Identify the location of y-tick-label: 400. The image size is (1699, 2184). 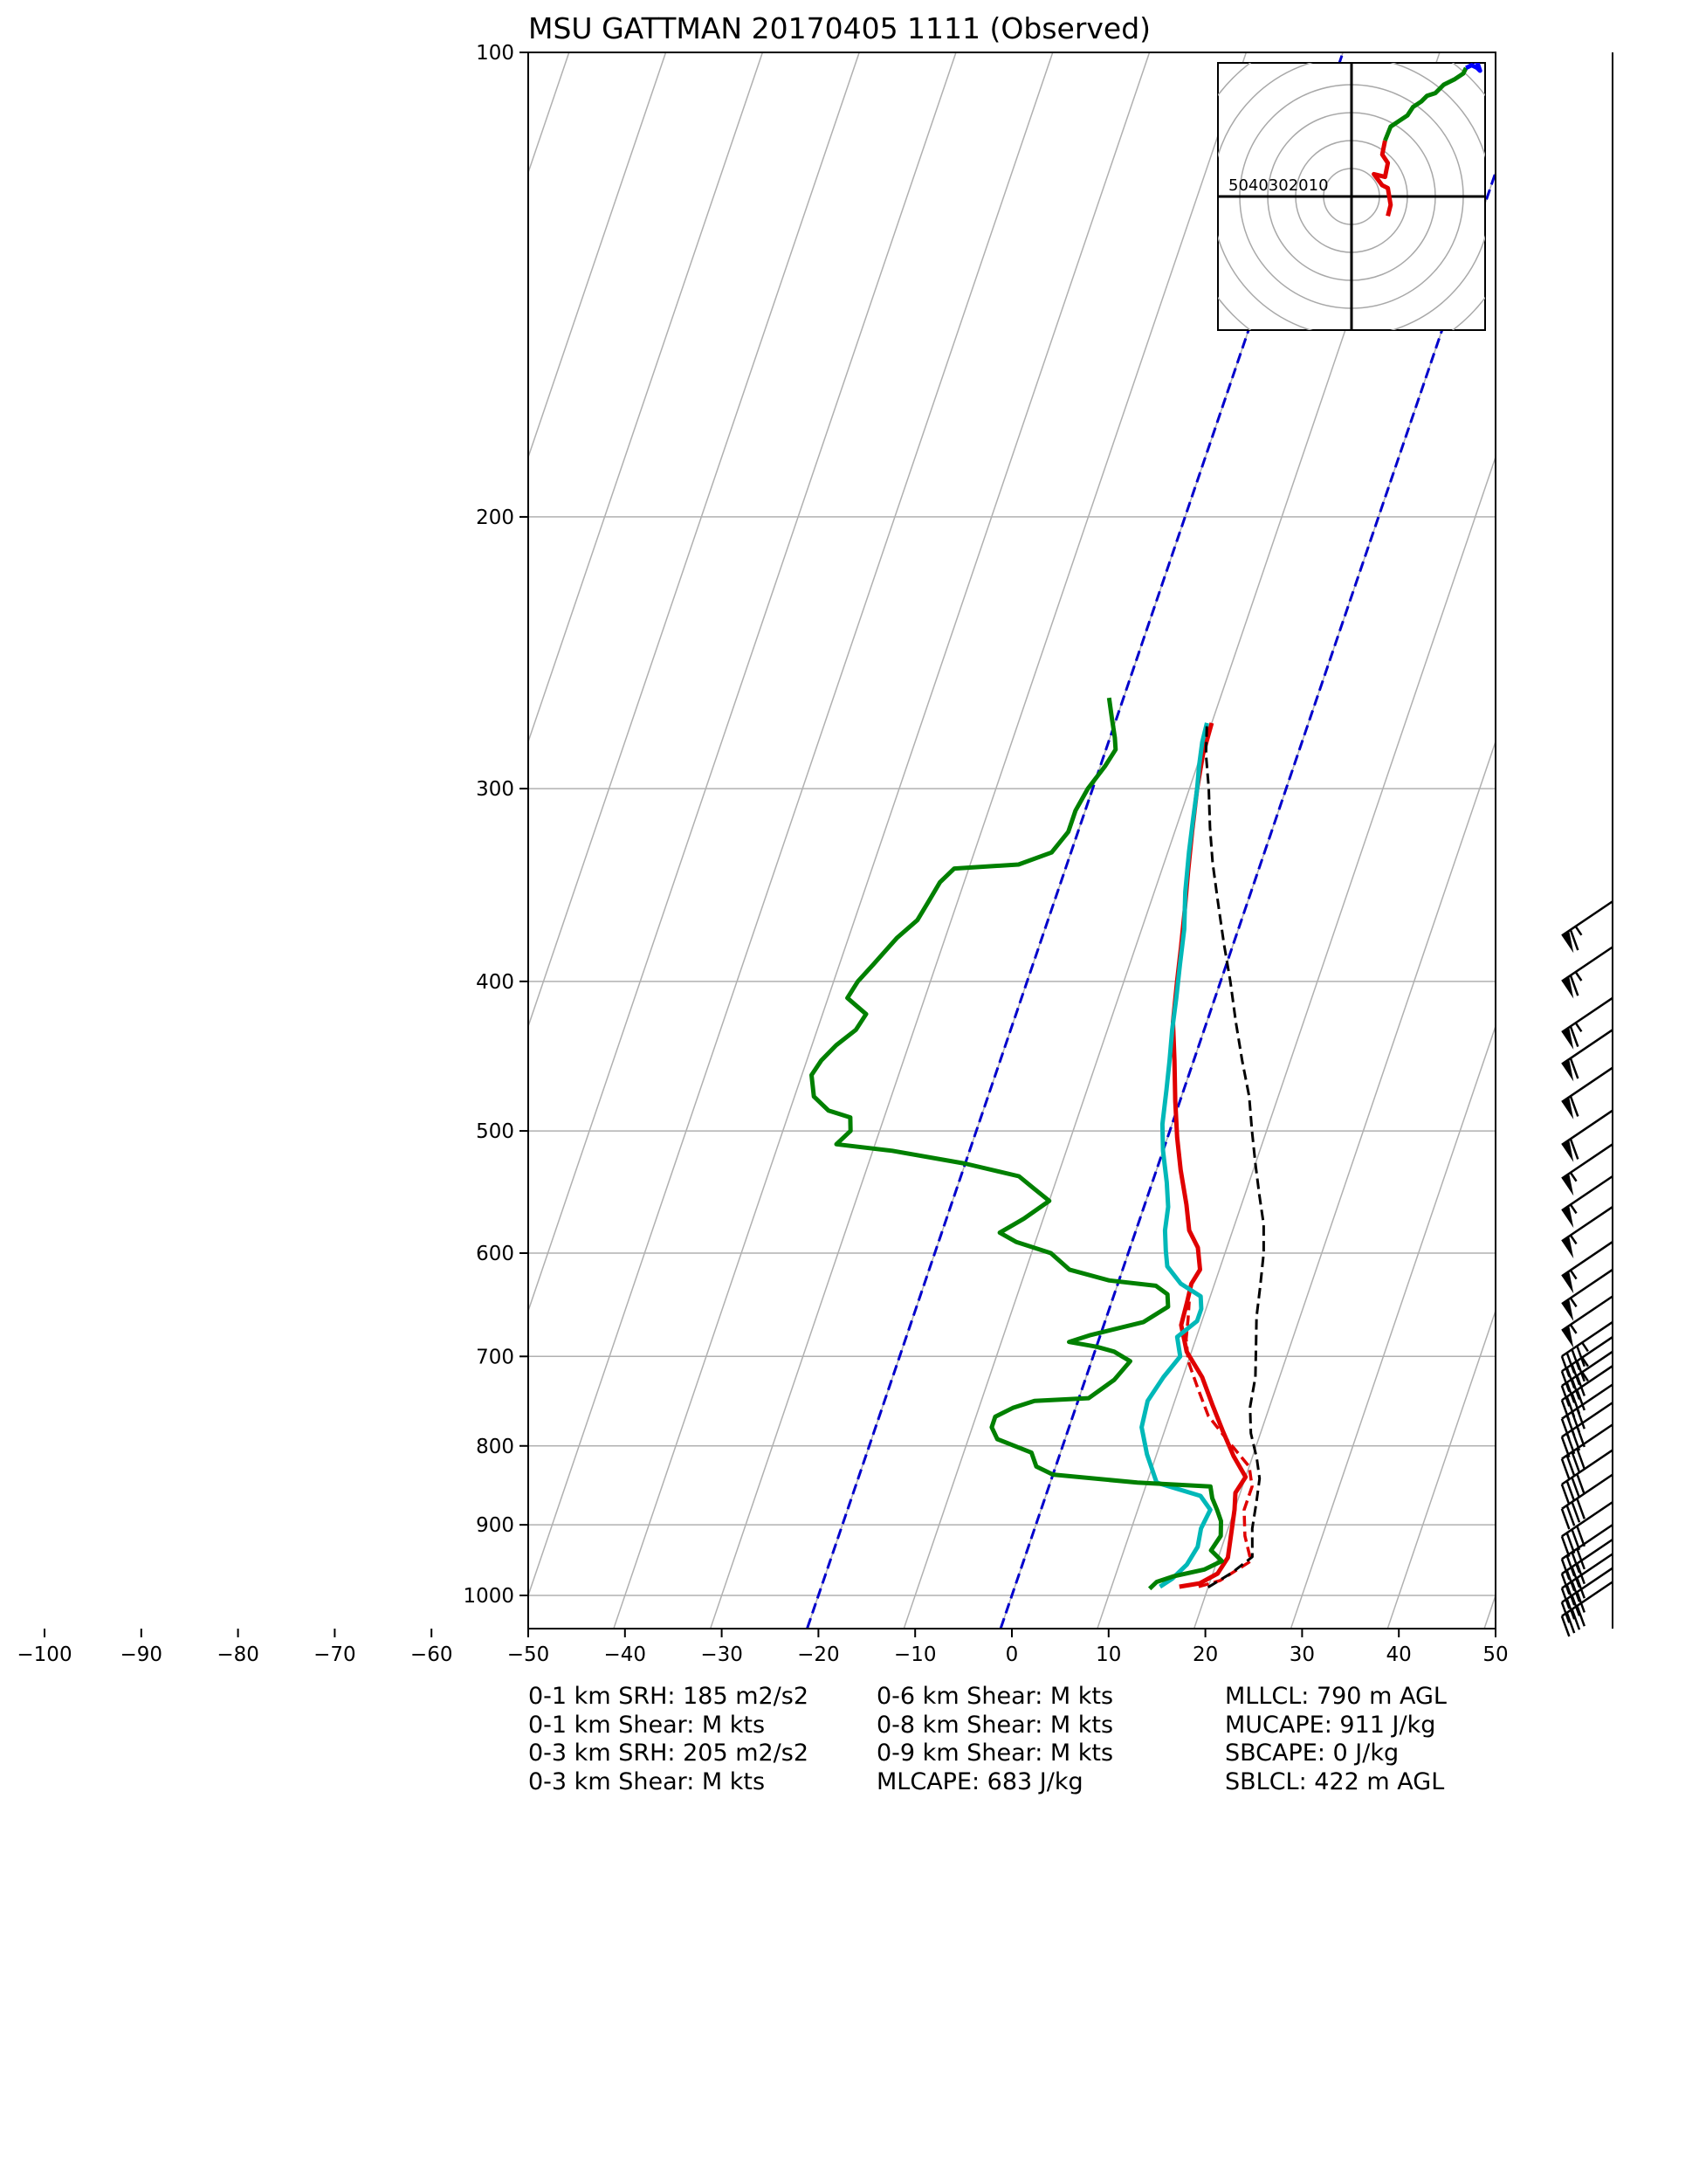
(495, 982).